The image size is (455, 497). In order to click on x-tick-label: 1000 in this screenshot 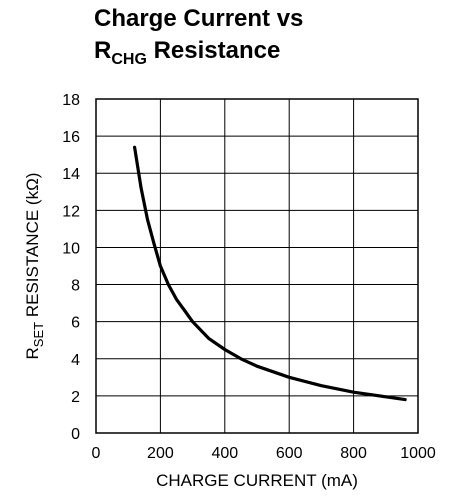, I will do `click(418, 453)`.